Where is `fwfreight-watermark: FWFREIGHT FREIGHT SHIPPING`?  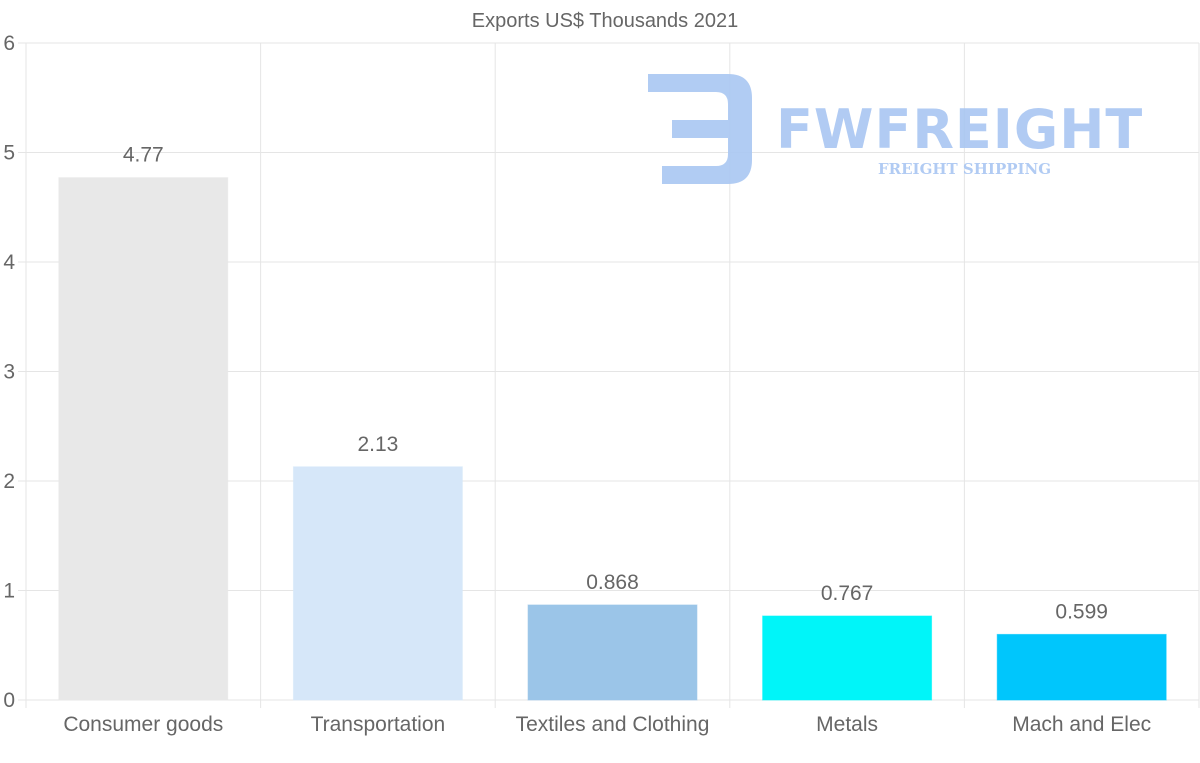
fwfreight-watermark: FWFREIGHT FREIGHT SHIPPING is located at coordinates (895, 129).